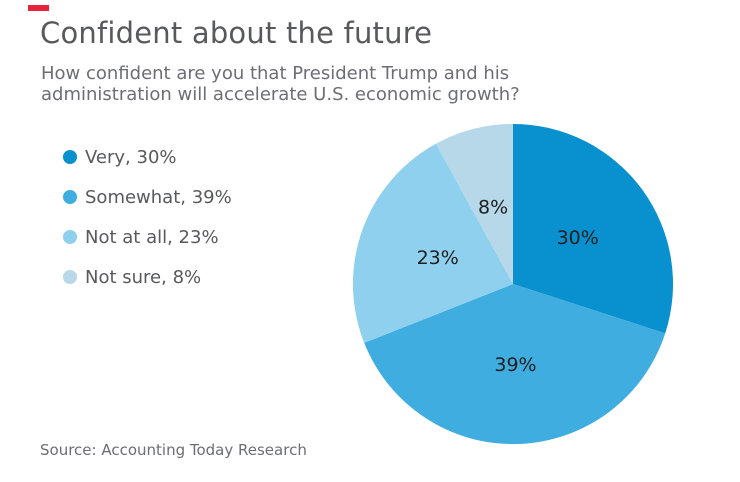 This screenshot has height=482, width=740. I want to click on legend-label: Not at all, 23%, so click(152, 237).